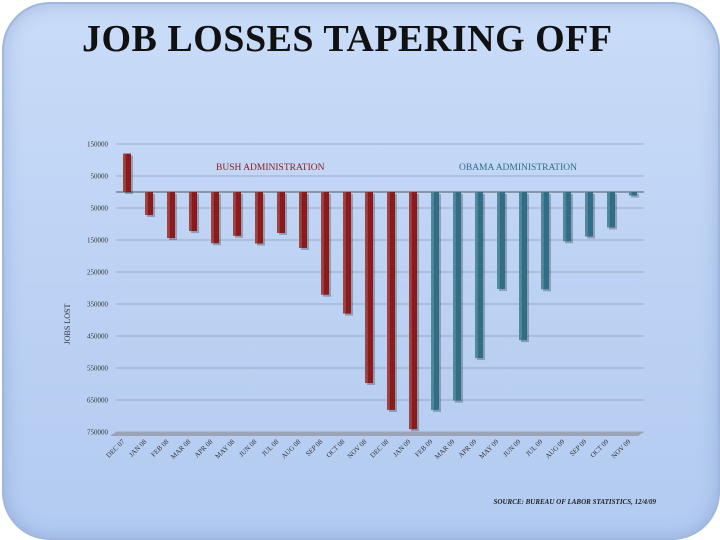 The height and width of the screenshot is (540, 720). Describe the element at coordinates (377, 434) in the screenshot. I see `chart-floor` at that location.